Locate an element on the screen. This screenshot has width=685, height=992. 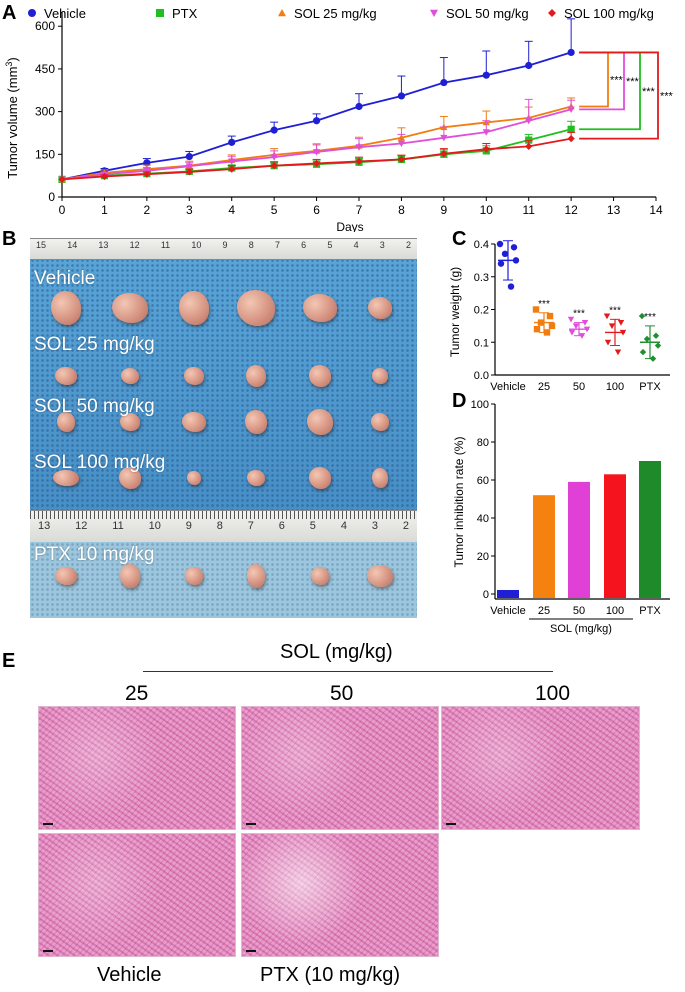
ruler-number: 4 is located at coordinates (343, 526).